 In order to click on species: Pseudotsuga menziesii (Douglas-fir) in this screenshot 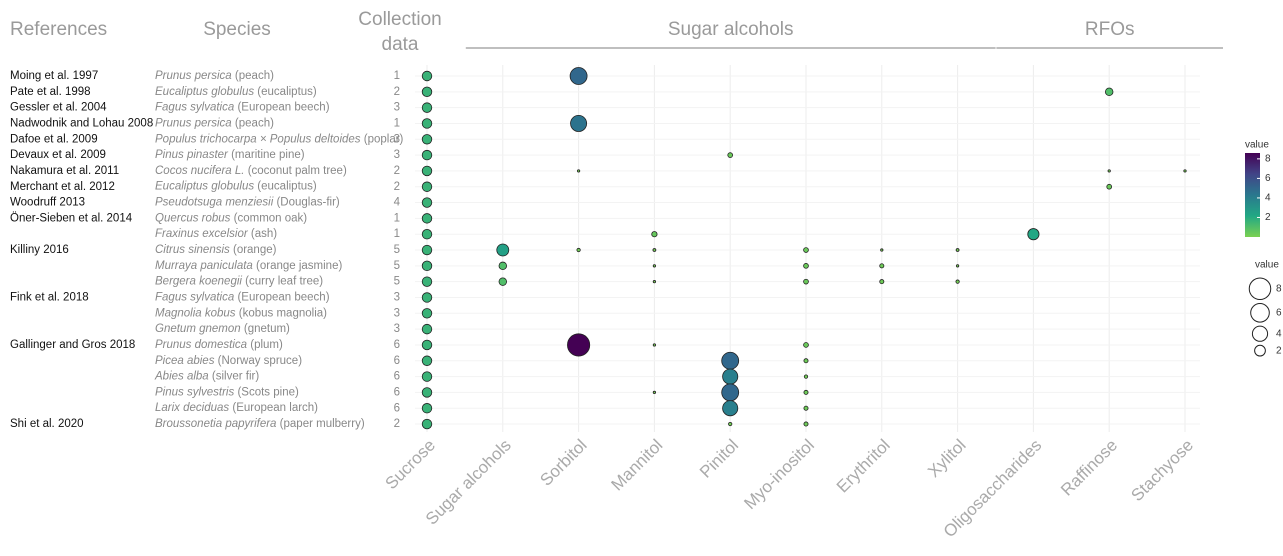, I will do `click(247, 203)`.